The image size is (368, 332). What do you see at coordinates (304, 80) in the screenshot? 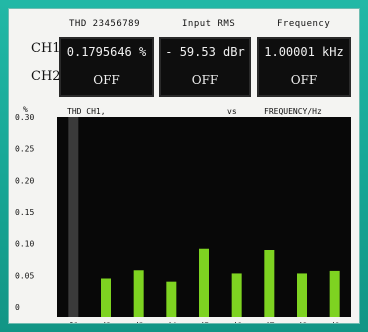
I see `freq-ch2-value: OFF` at bounding box center [304, 80].